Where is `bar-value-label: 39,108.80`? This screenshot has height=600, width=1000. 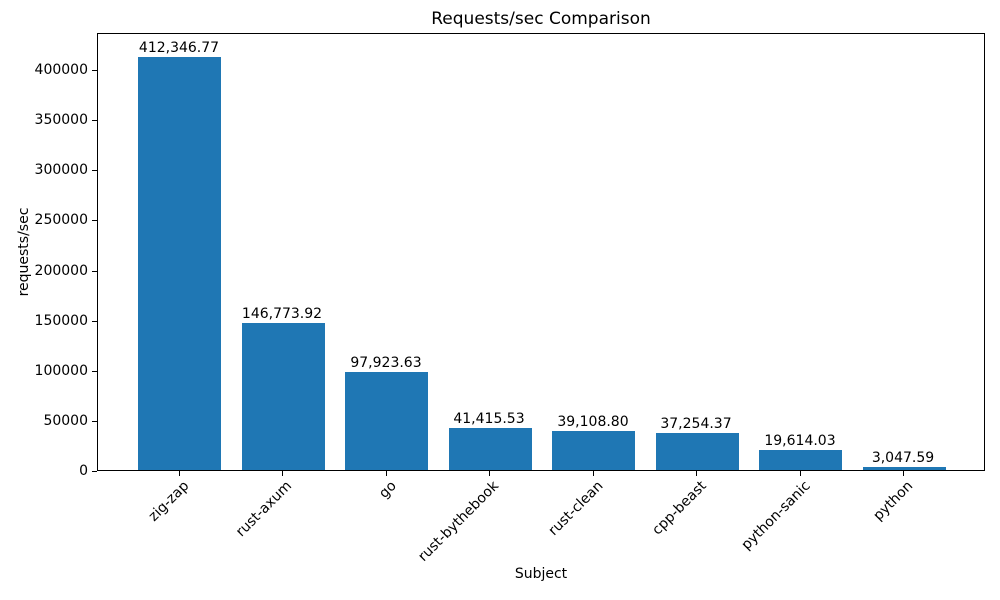
bar-value-label: 39,108.80 is located at coordinates (593, 422).